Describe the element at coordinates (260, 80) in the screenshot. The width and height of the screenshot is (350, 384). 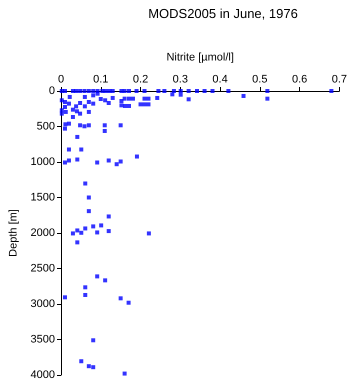
I see `x-tick-label: 0.5` at that location.